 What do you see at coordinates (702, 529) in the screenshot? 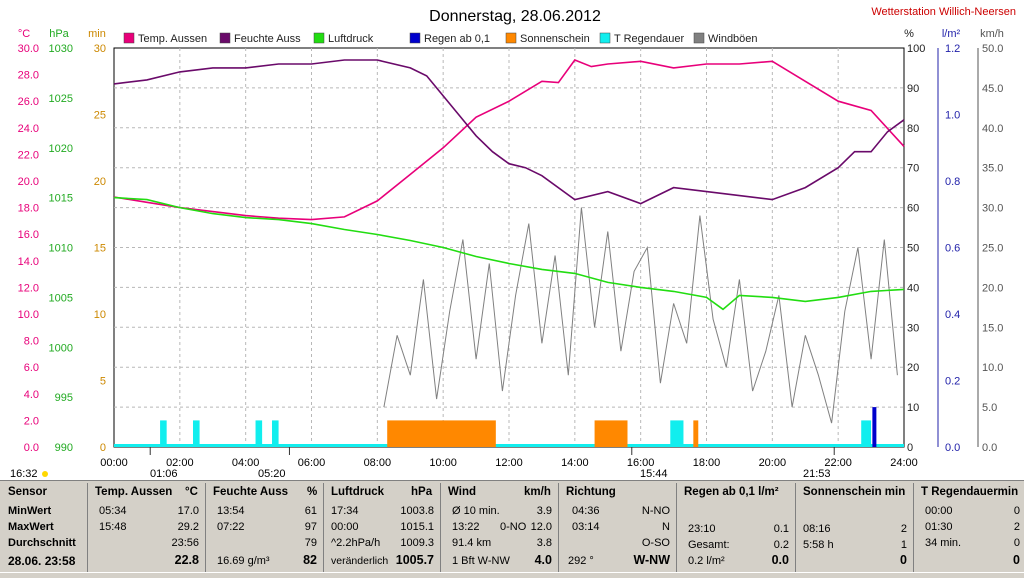
I see `label: 23:10` at bounding box center [702, 529].